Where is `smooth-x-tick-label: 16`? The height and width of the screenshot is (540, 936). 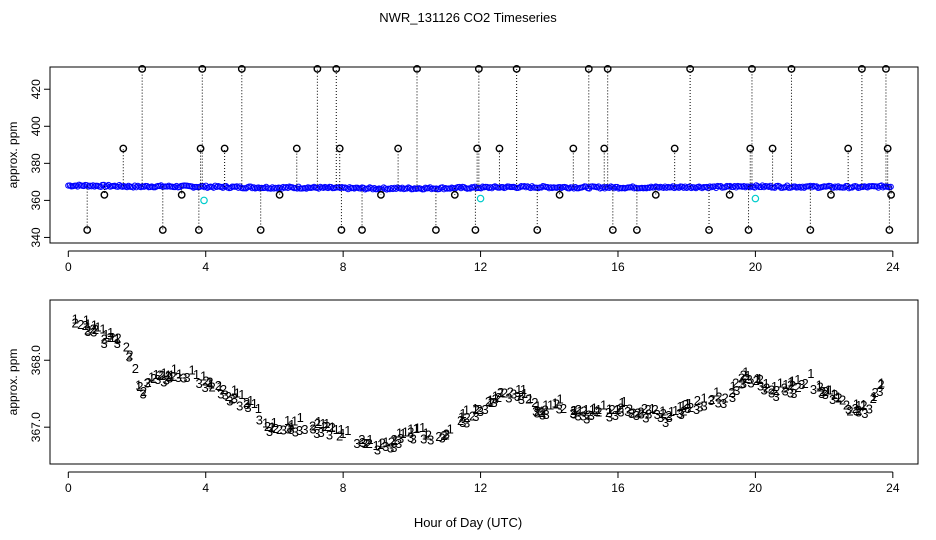 smooth-x-tick-label: 16 is located at coordinates (618, 488).